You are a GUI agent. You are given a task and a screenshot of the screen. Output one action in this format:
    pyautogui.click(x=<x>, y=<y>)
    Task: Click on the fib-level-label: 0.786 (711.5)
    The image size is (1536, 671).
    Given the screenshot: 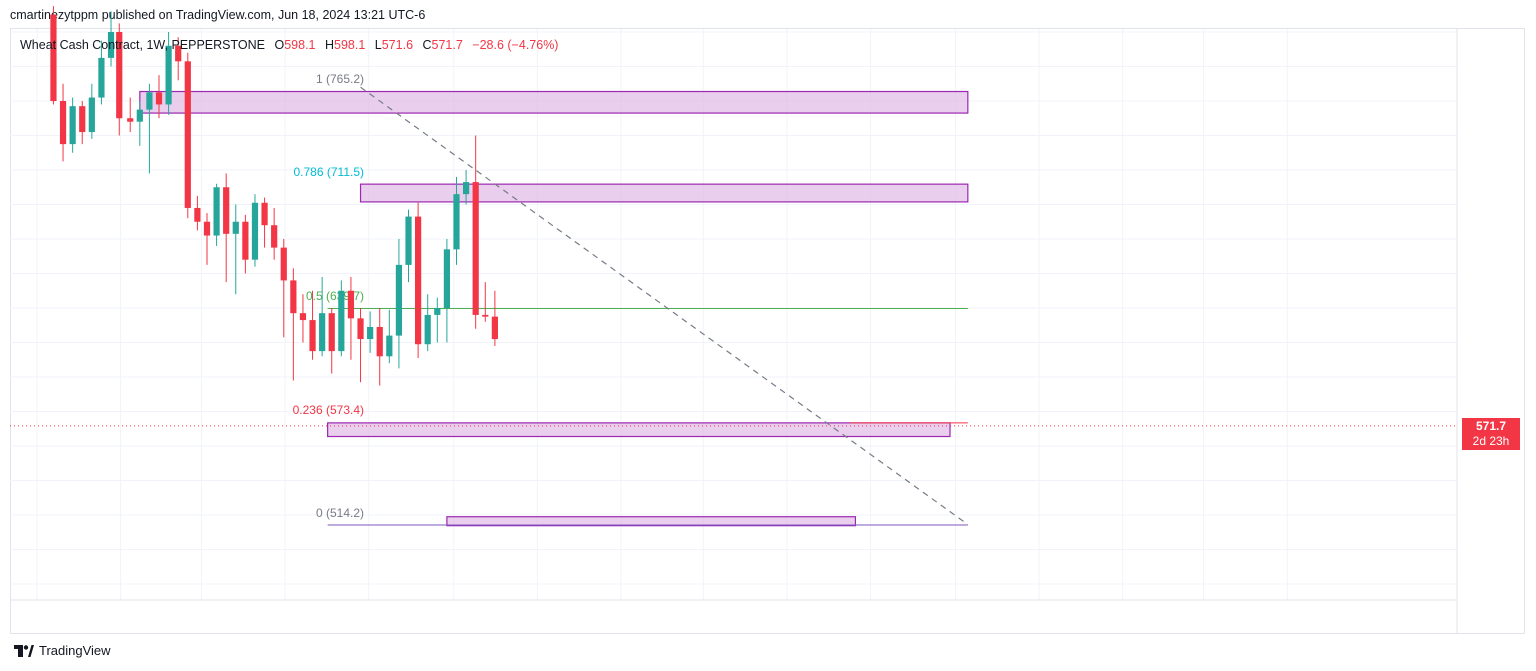 What is the action you would take?
    pyautogui.click(x=329, y=172)
    